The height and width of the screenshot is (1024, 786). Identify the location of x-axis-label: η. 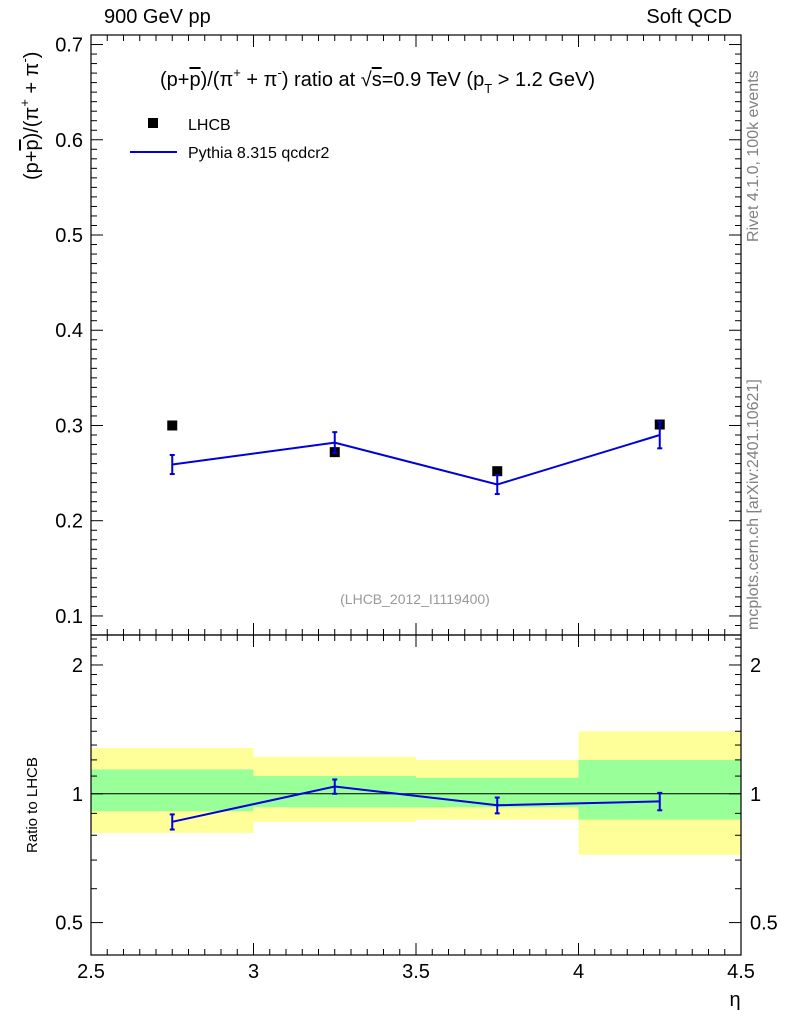
(734, 1000).